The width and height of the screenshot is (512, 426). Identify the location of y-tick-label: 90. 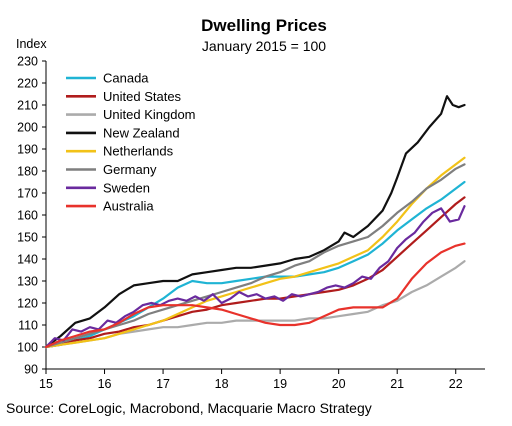
(31, 370).